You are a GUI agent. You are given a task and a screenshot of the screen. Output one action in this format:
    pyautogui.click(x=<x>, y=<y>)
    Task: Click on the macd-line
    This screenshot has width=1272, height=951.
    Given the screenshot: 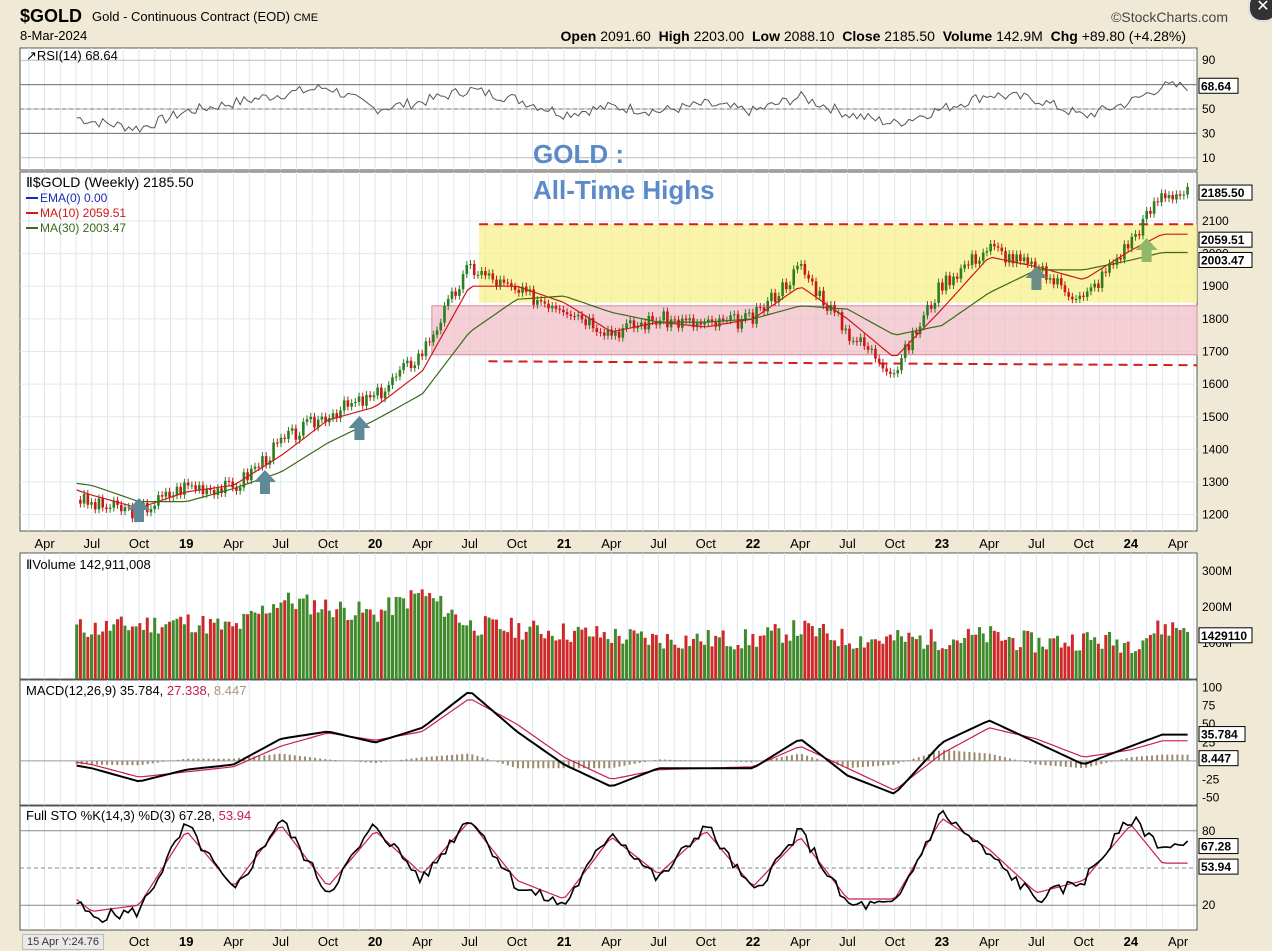 What is the action you would take?
    pyautogui.click(x=632, y=743)
    